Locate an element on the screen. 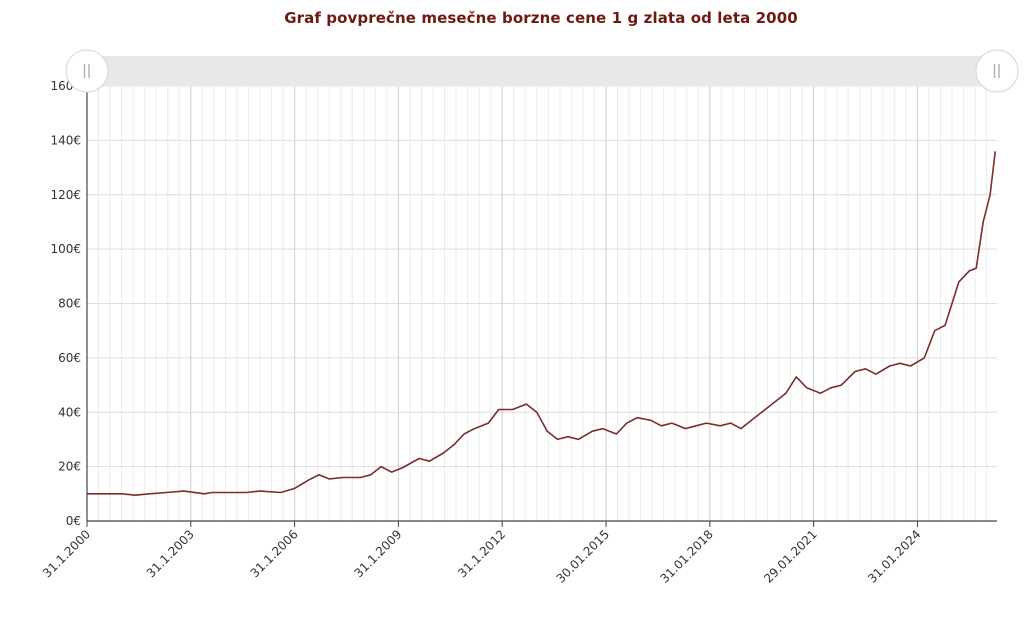 The width and height of the screenshot is (1024, 641). range-handle-right is located at coordinates (997, 71).